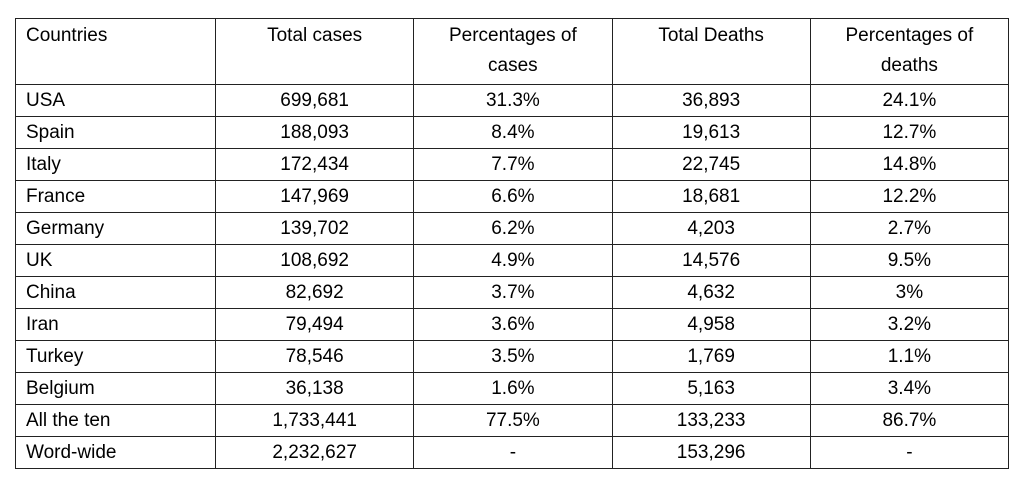 This screenshot has width=1024, height=484. Describe the element at coordinates (711, 164) in the screenshot. I see `cell-total-deaths: 22,745` at that location.